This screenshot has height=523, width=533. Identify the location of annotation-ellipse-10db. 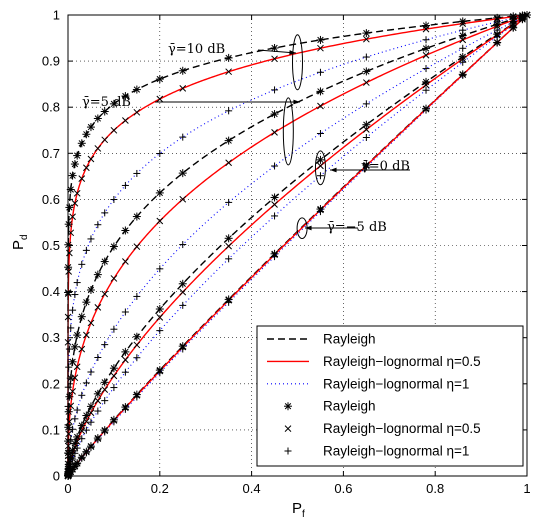
(297, 62).